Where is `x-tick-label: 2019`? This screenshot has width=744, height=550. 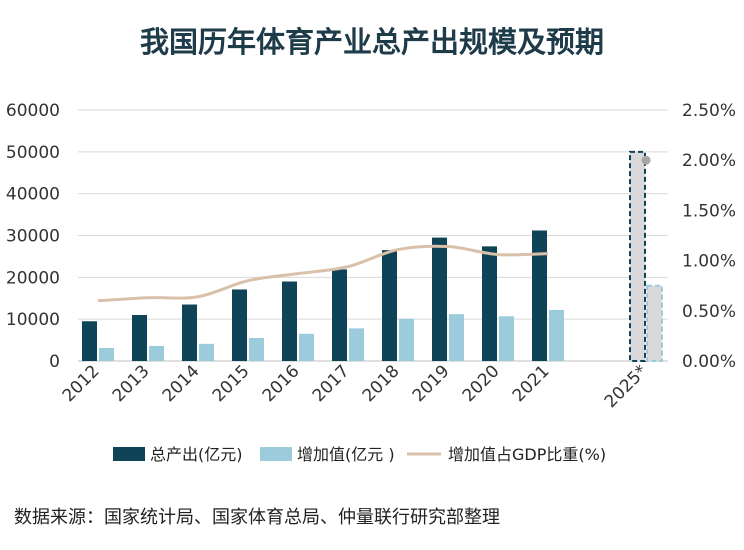
x-tick-label: 2019 is located at coordinates (431, 383).